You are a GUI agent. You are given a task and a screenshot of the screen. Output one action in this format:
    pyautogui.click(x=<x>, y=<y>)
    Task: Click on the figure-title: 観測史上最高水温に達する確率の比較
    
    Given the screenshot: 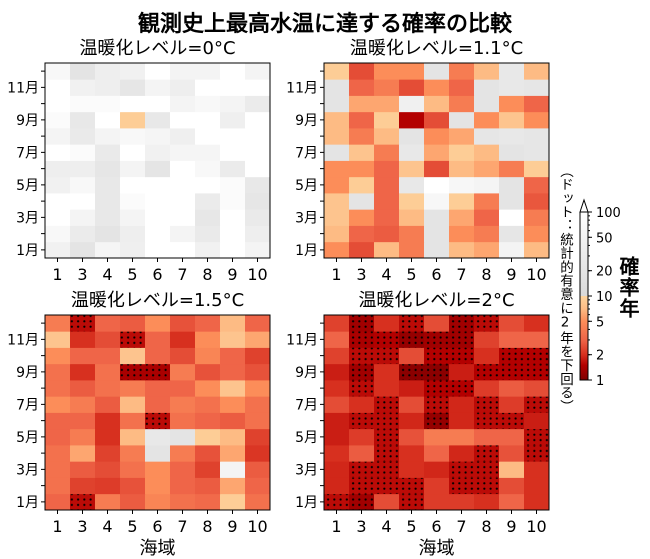 What is the action you would take?
    pyautogui.click(x=324, y=24)
    